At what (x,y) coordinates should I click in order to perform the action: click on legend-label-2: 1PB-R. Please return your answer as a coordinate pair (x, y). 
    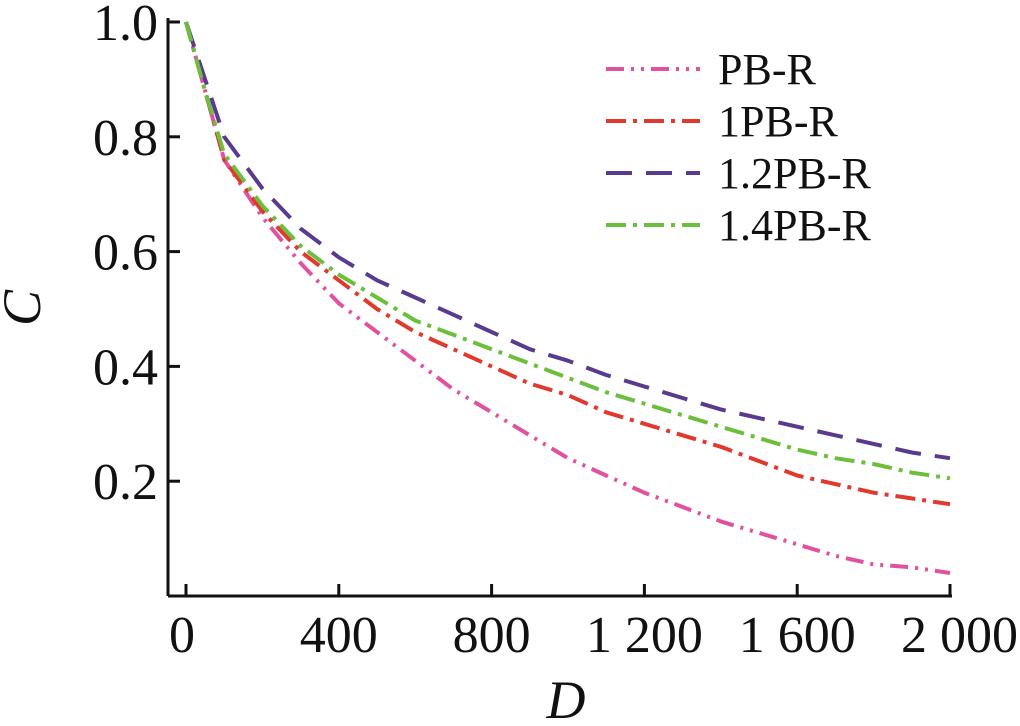
    Looking at the image, I should click on (778, 121).